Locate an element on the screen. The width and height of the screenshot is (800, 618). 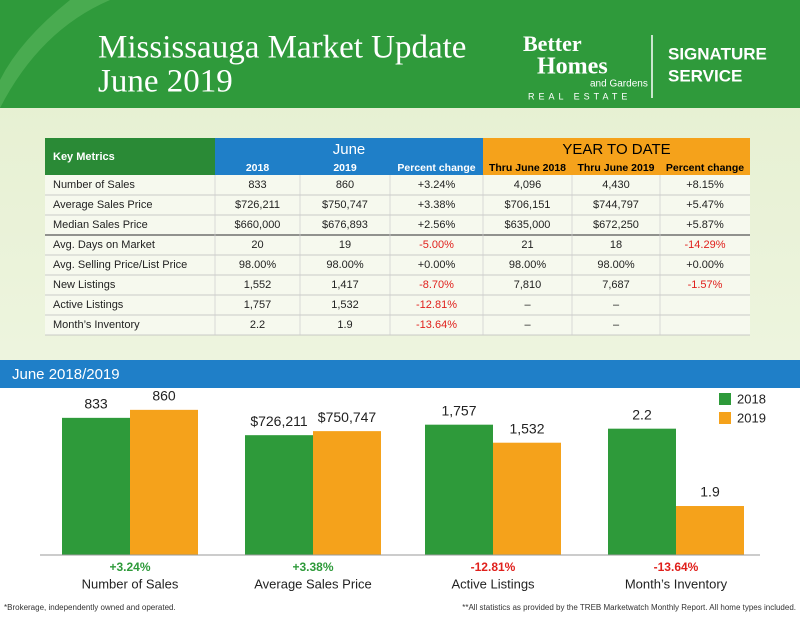
legend-label: 2018 is located at coordinates (751, 398).